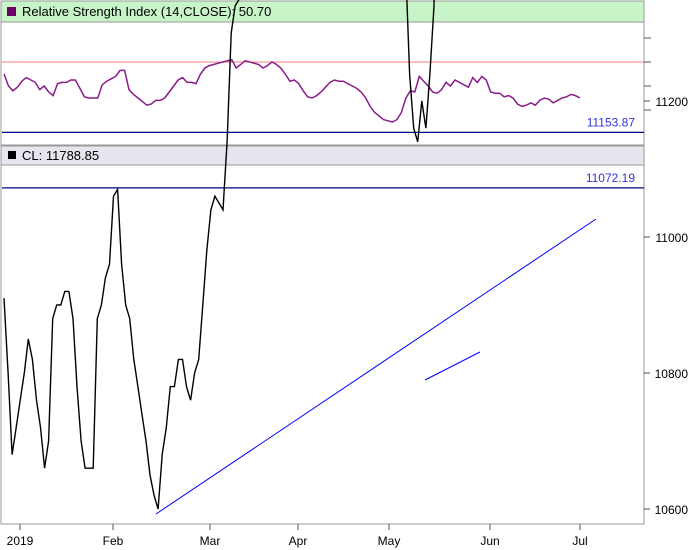 The width and height of the screenshot is (694, 550). Describe the element at coordinates (113, 541) in the screenshot. I see `x-tick-label: Feb` at that location.